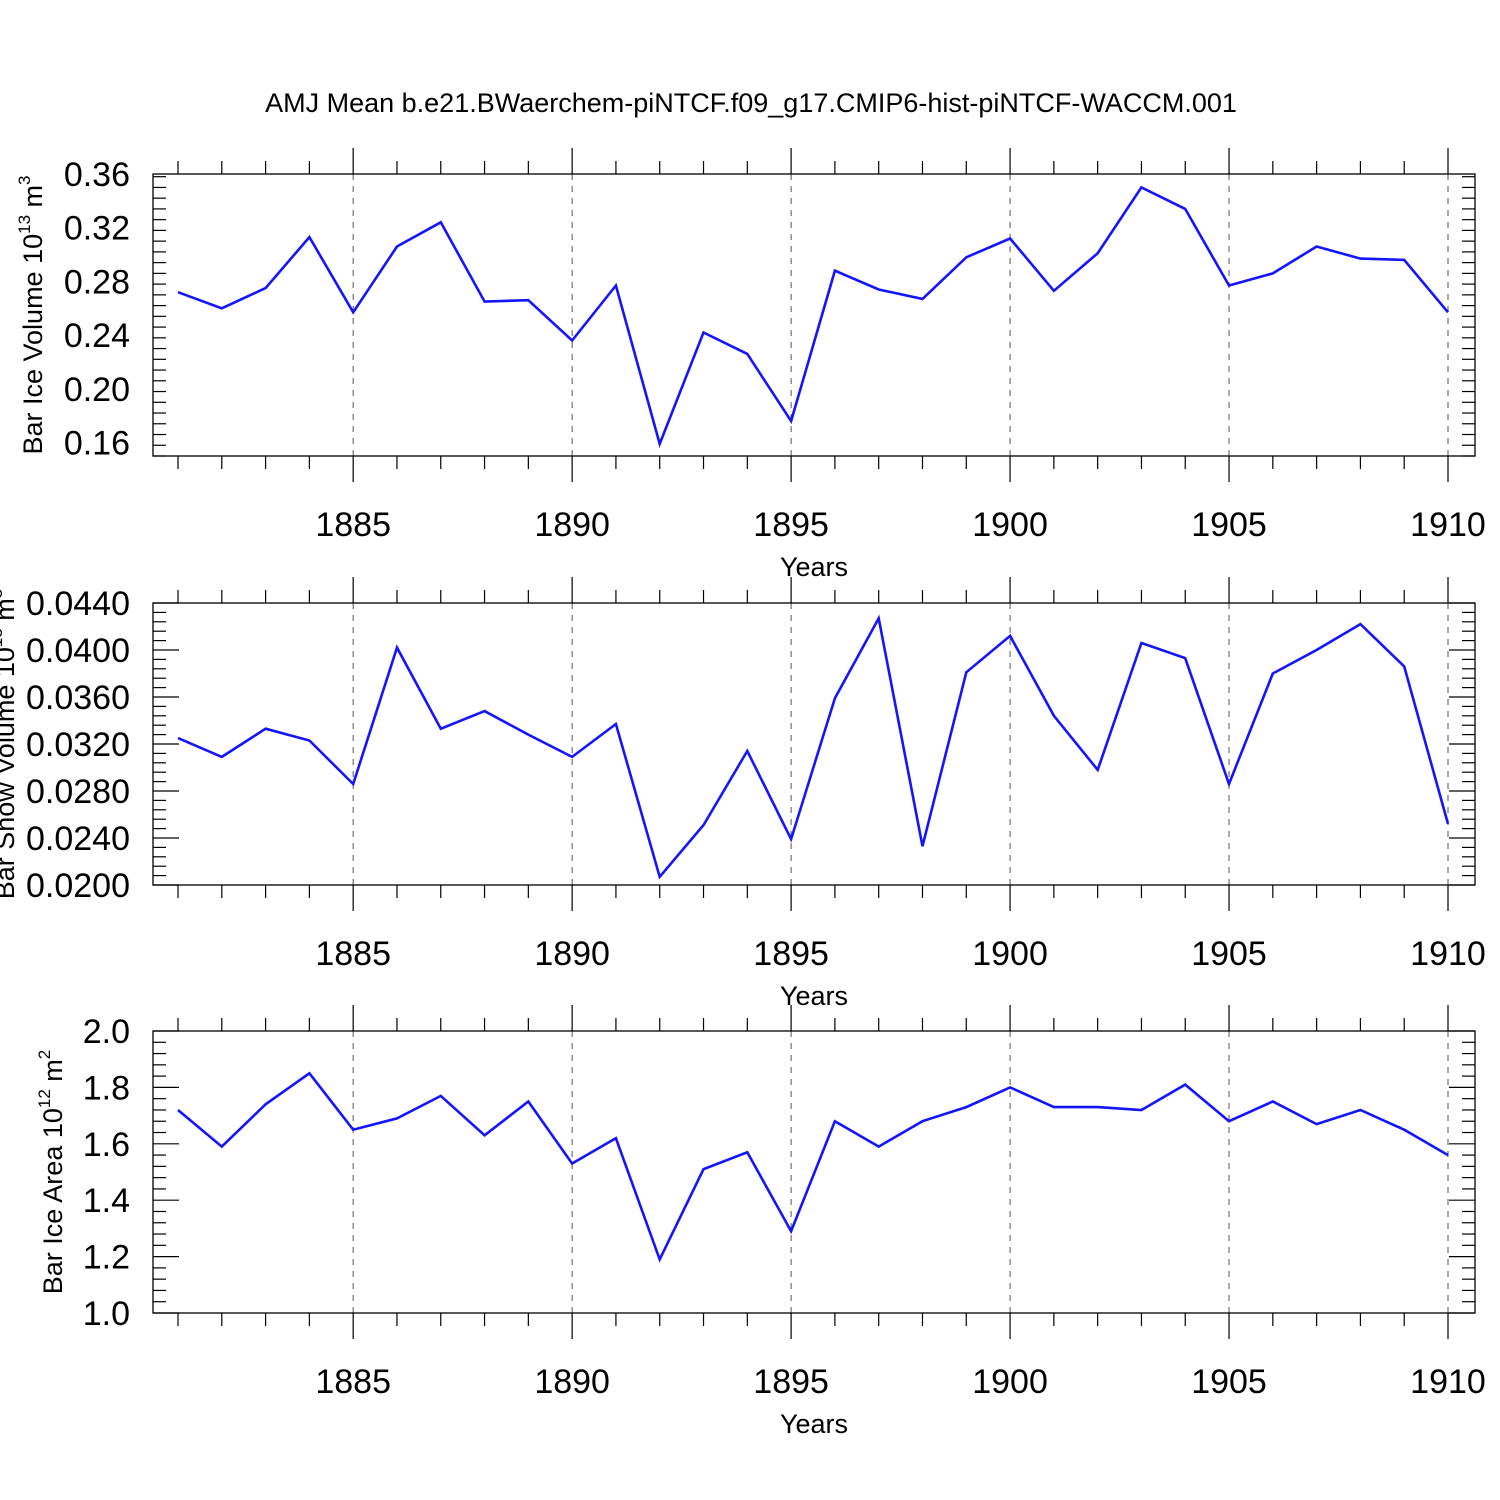  What do you see at coordinates (78, 651) in the screenshot?
I see `y-tick-label: 0.0400` at bounding box center [78, 651].